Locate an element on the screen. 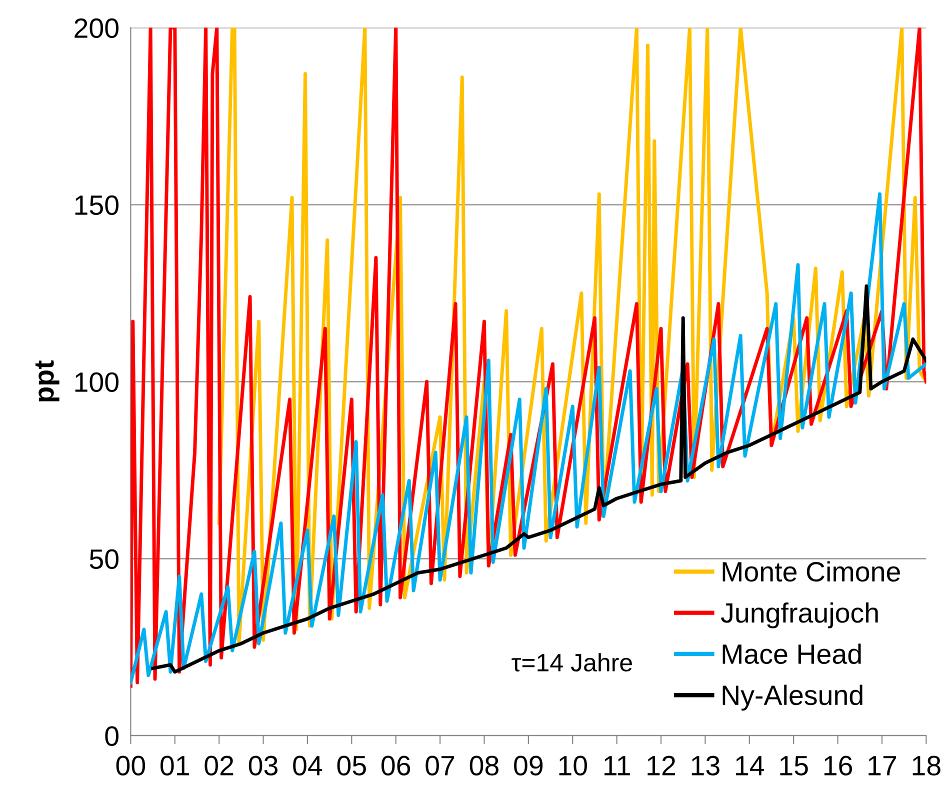  x-tick-label: 06 is located at coordinates (395, 766).